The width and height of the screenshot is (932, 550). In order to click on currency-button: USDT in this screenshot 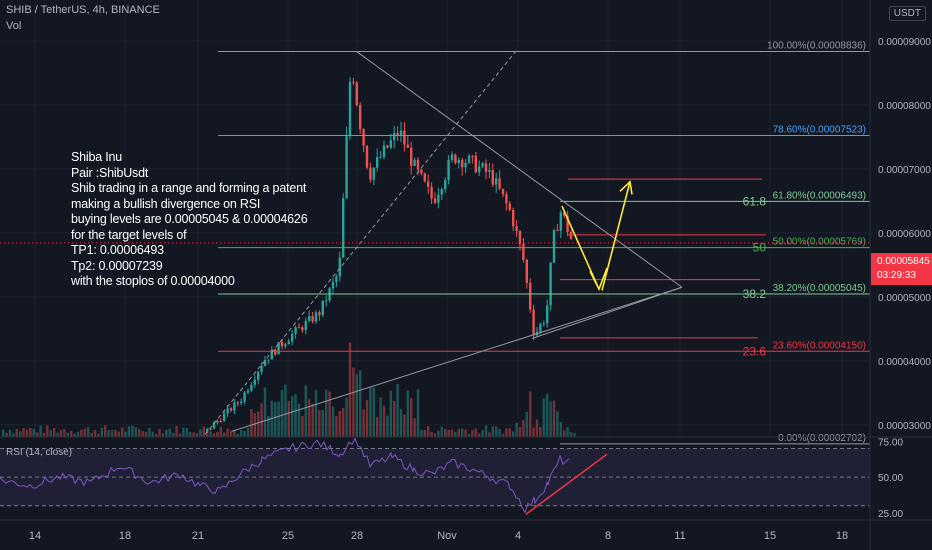, I will do `click(907, 13)`.